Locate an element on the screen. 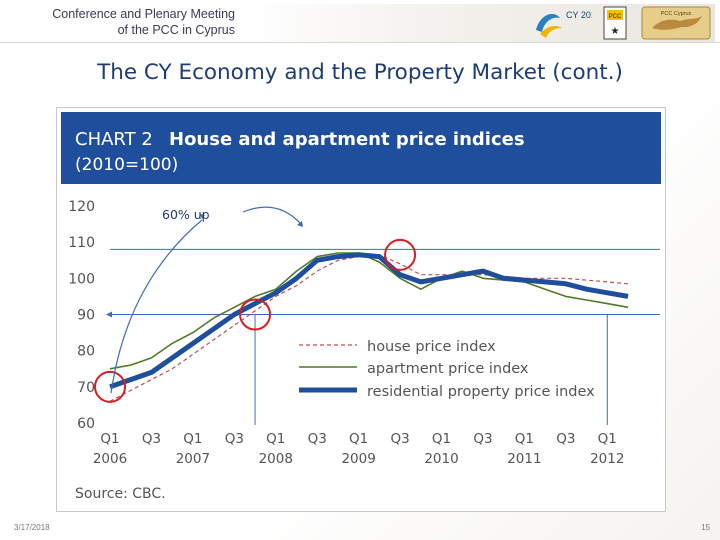  highlight-circles is located at coordinates (255, 320).